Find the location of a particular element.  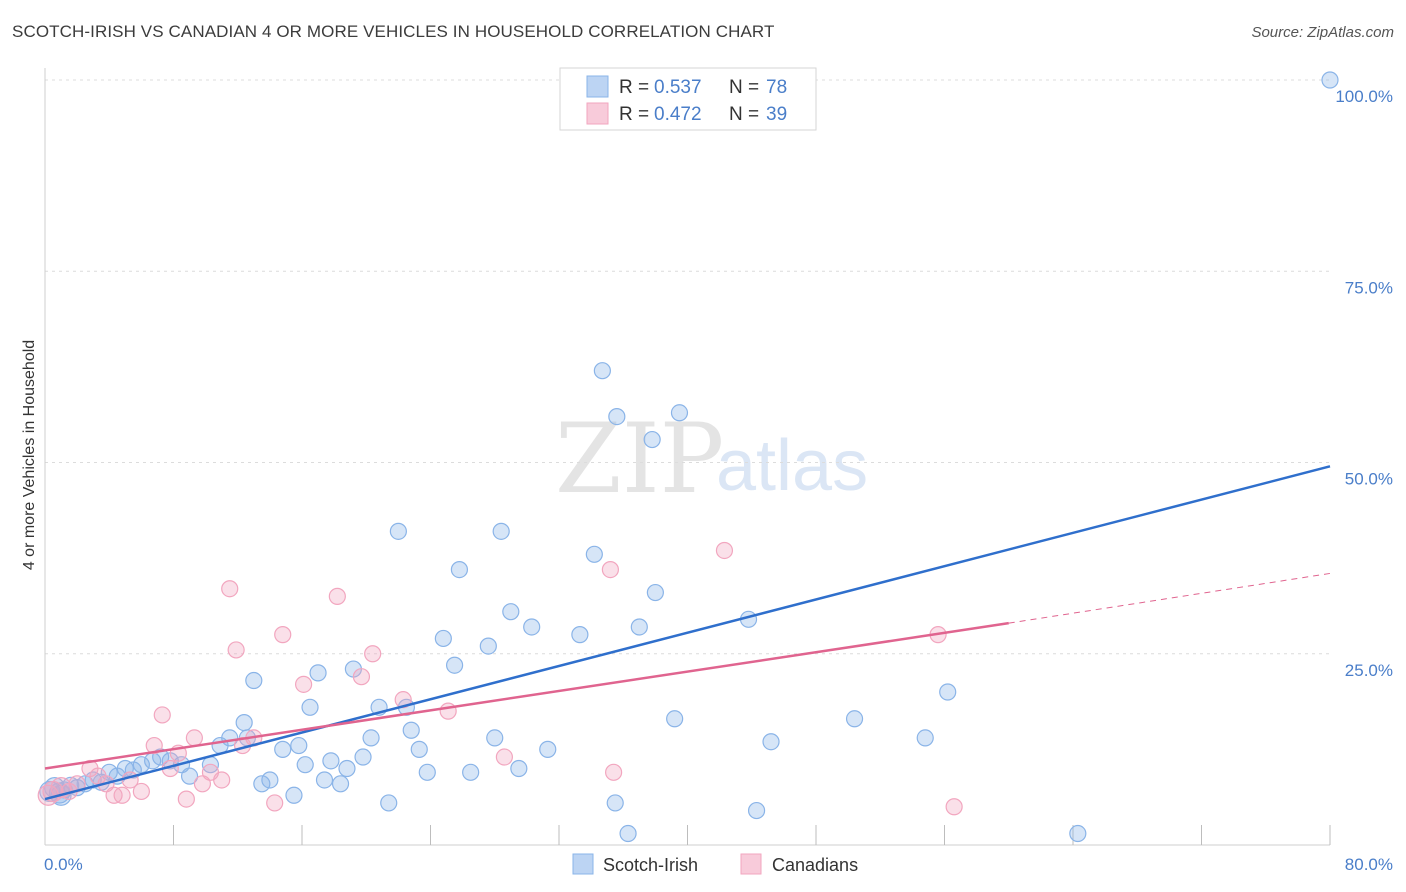

legend-r-value-1: 0.537 is located at coordinates (678, 87).